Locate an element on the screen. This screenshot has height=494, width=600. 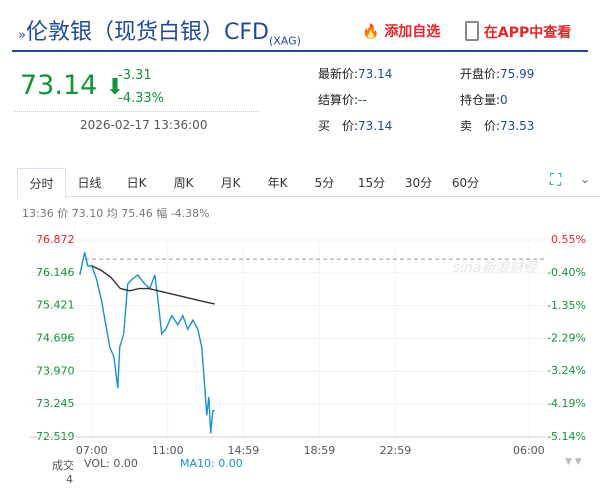
tab: 日K is located at coordinates (136, 183).